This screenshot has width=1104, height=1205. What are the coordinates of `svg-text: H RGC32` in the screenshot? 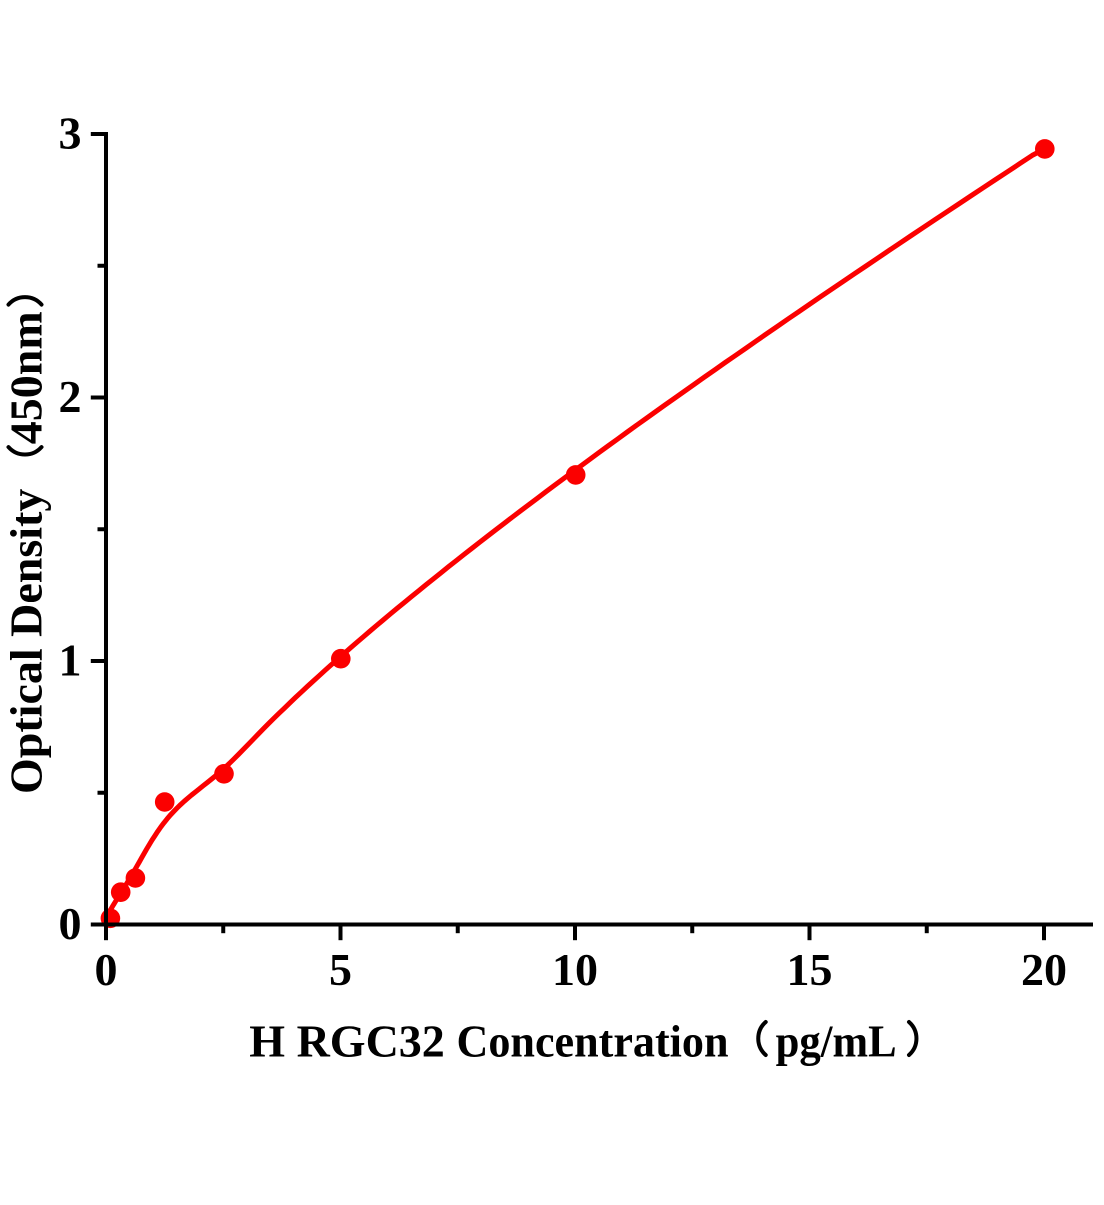 It's located at (346, 1040).